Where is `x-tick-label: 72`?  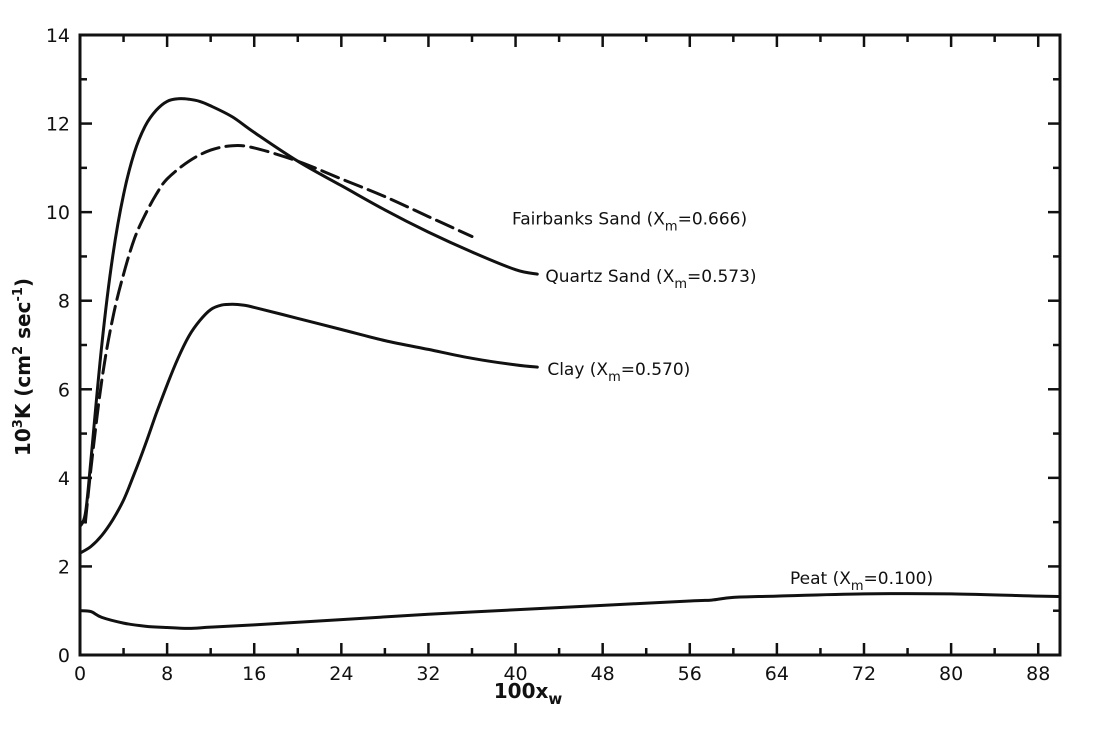 x-tick-label: 72 is located at coordinates (864, 674).